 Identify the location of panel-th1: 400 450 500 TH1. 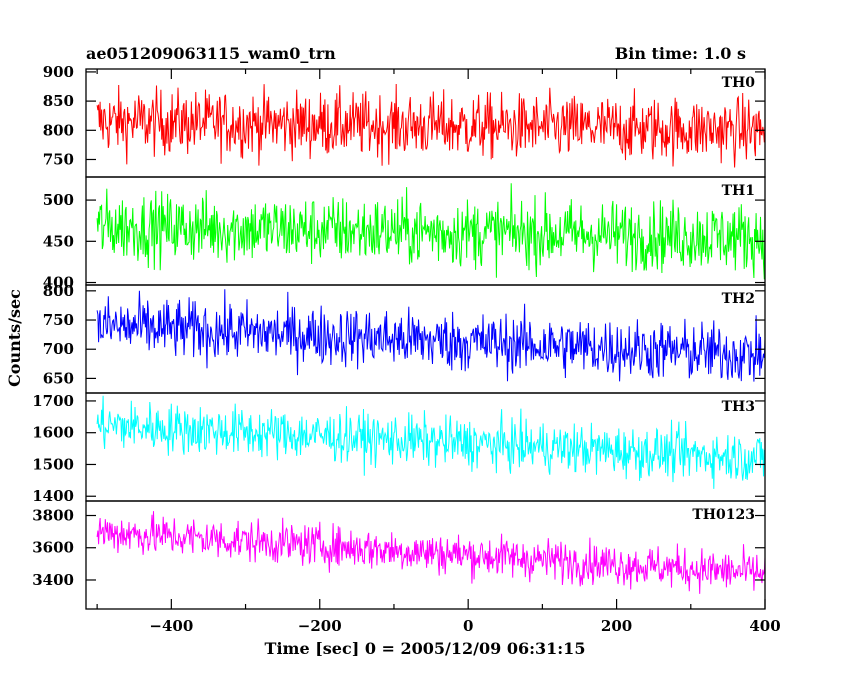
(404, 234).